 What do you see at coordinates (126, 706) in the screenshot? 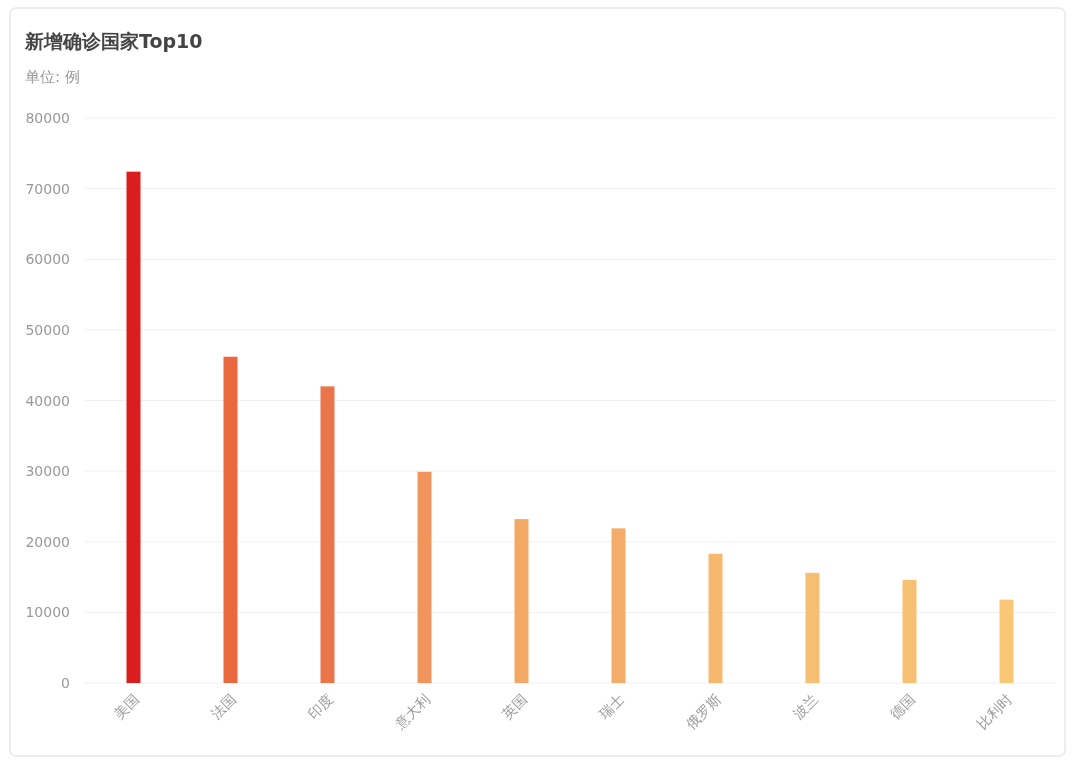
I see `x-tick-label: 美国` at bounding box center [126, 706].